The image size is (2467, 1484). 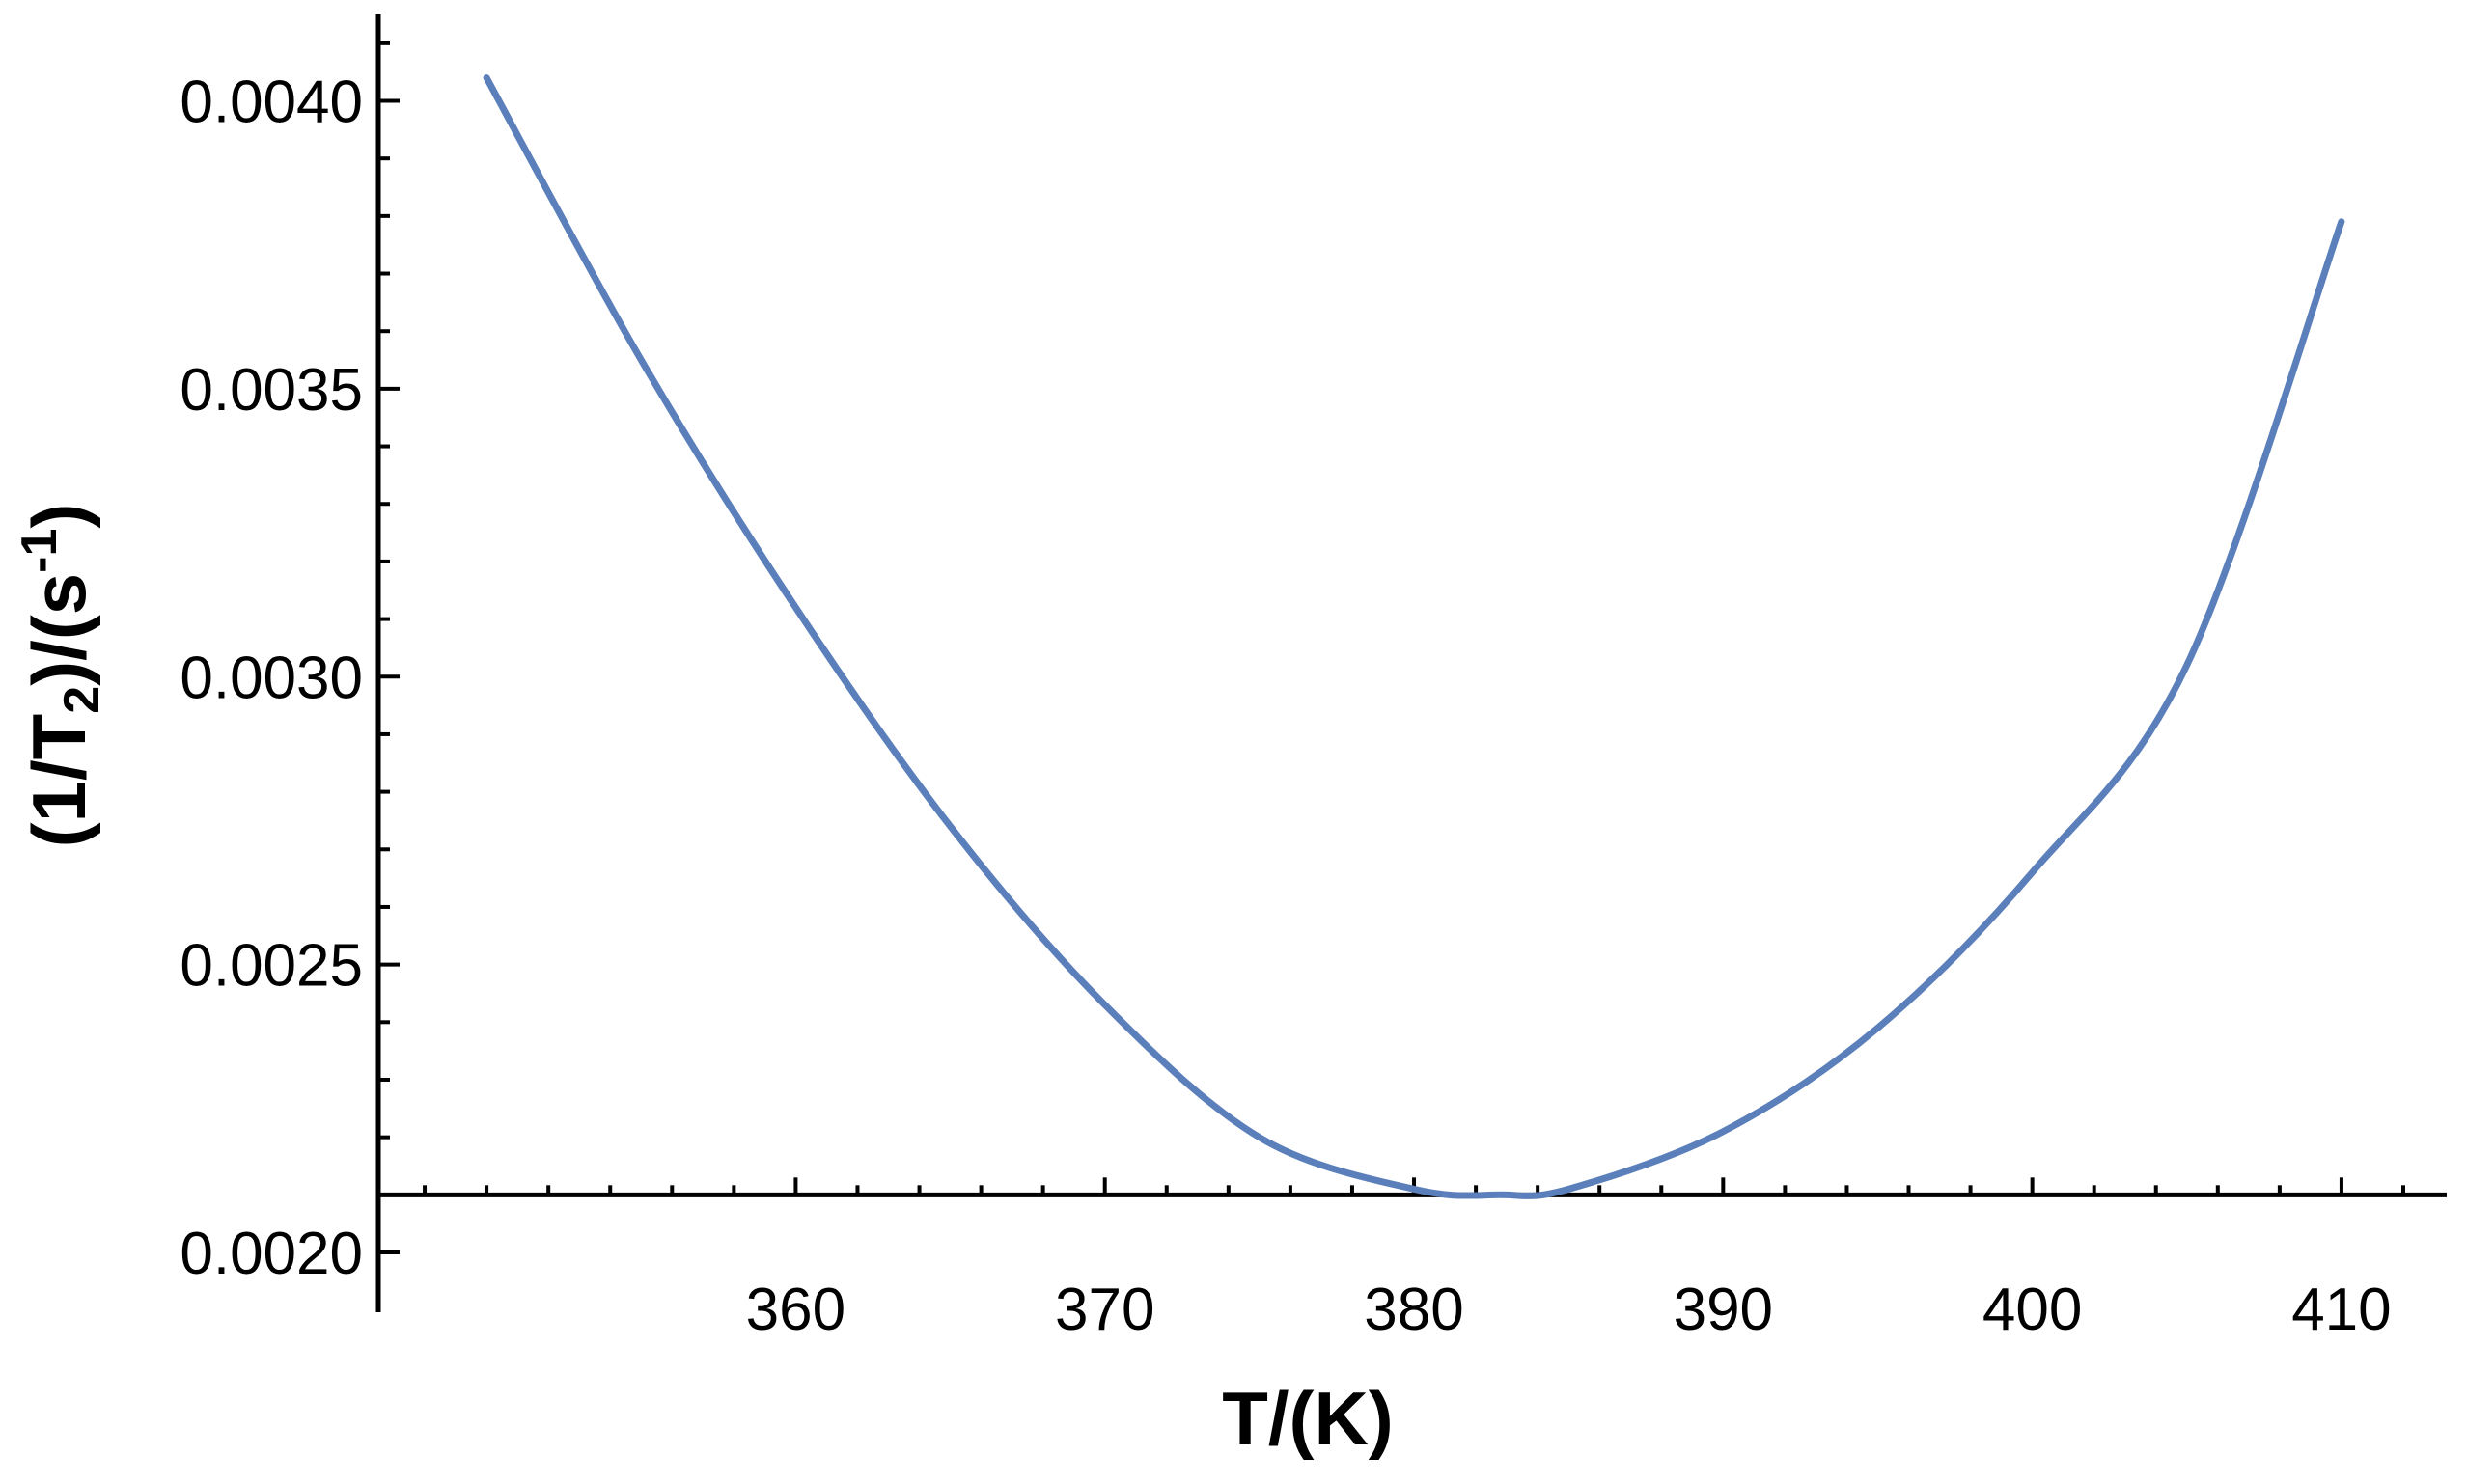 I want to click on x-tick-label: 410, so click(x=2341, y=1310).